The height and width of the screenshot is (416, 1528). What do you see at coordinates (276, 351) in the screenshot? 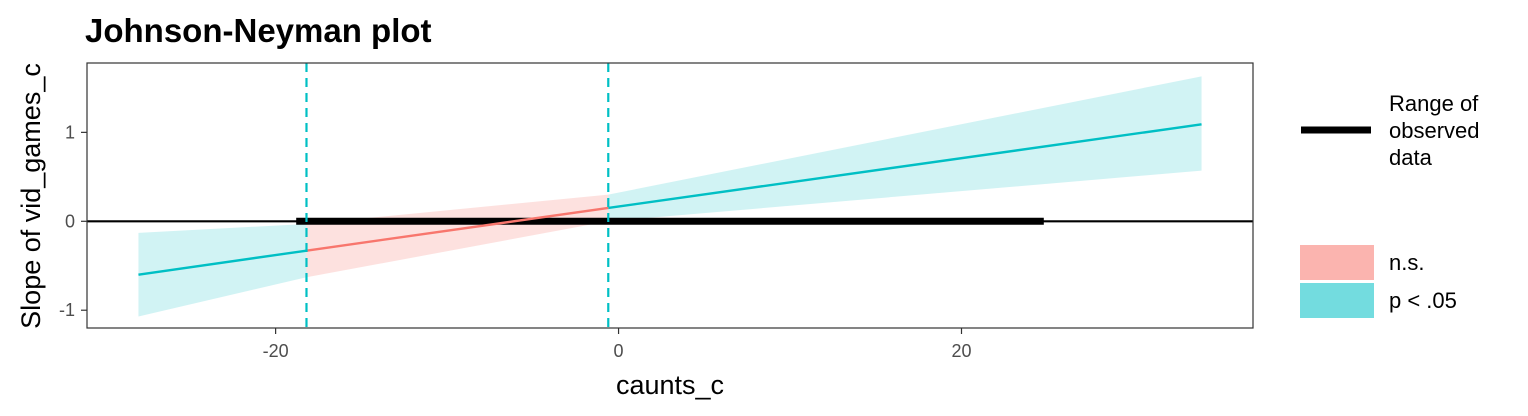
I see `x-tick-label: -20` at bounding box center [276, 351].